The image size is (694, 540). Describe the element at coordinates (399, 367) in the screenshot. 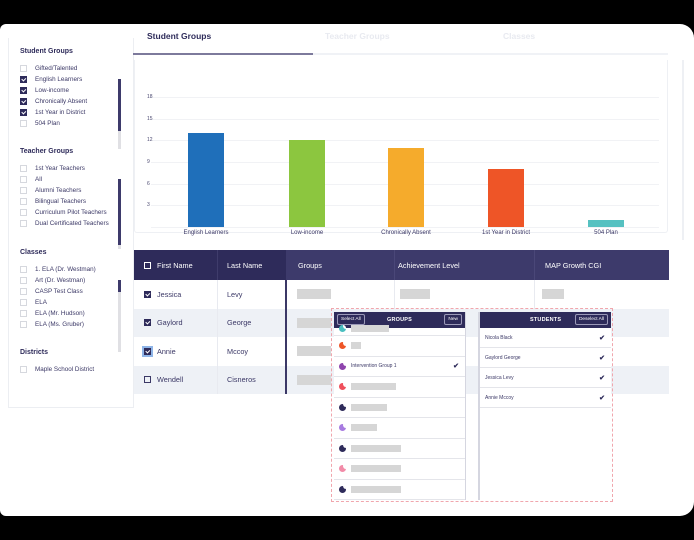

I see `group-item: Intervention Group 1 ✔` at that location.